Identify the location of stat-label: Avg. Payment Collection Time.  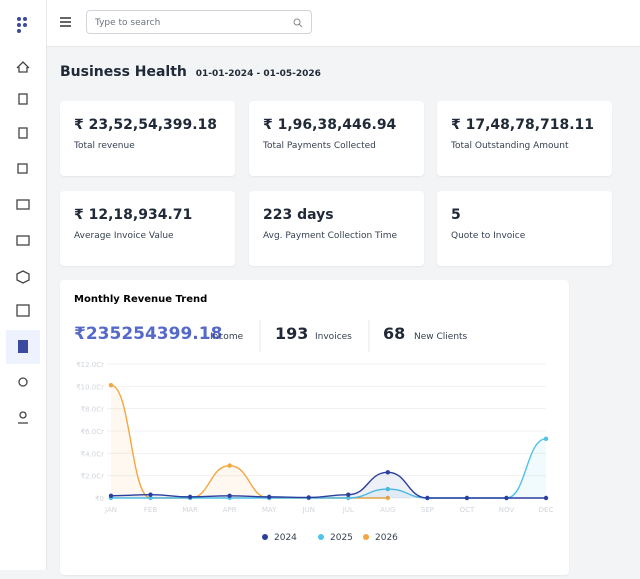
(330, 236).